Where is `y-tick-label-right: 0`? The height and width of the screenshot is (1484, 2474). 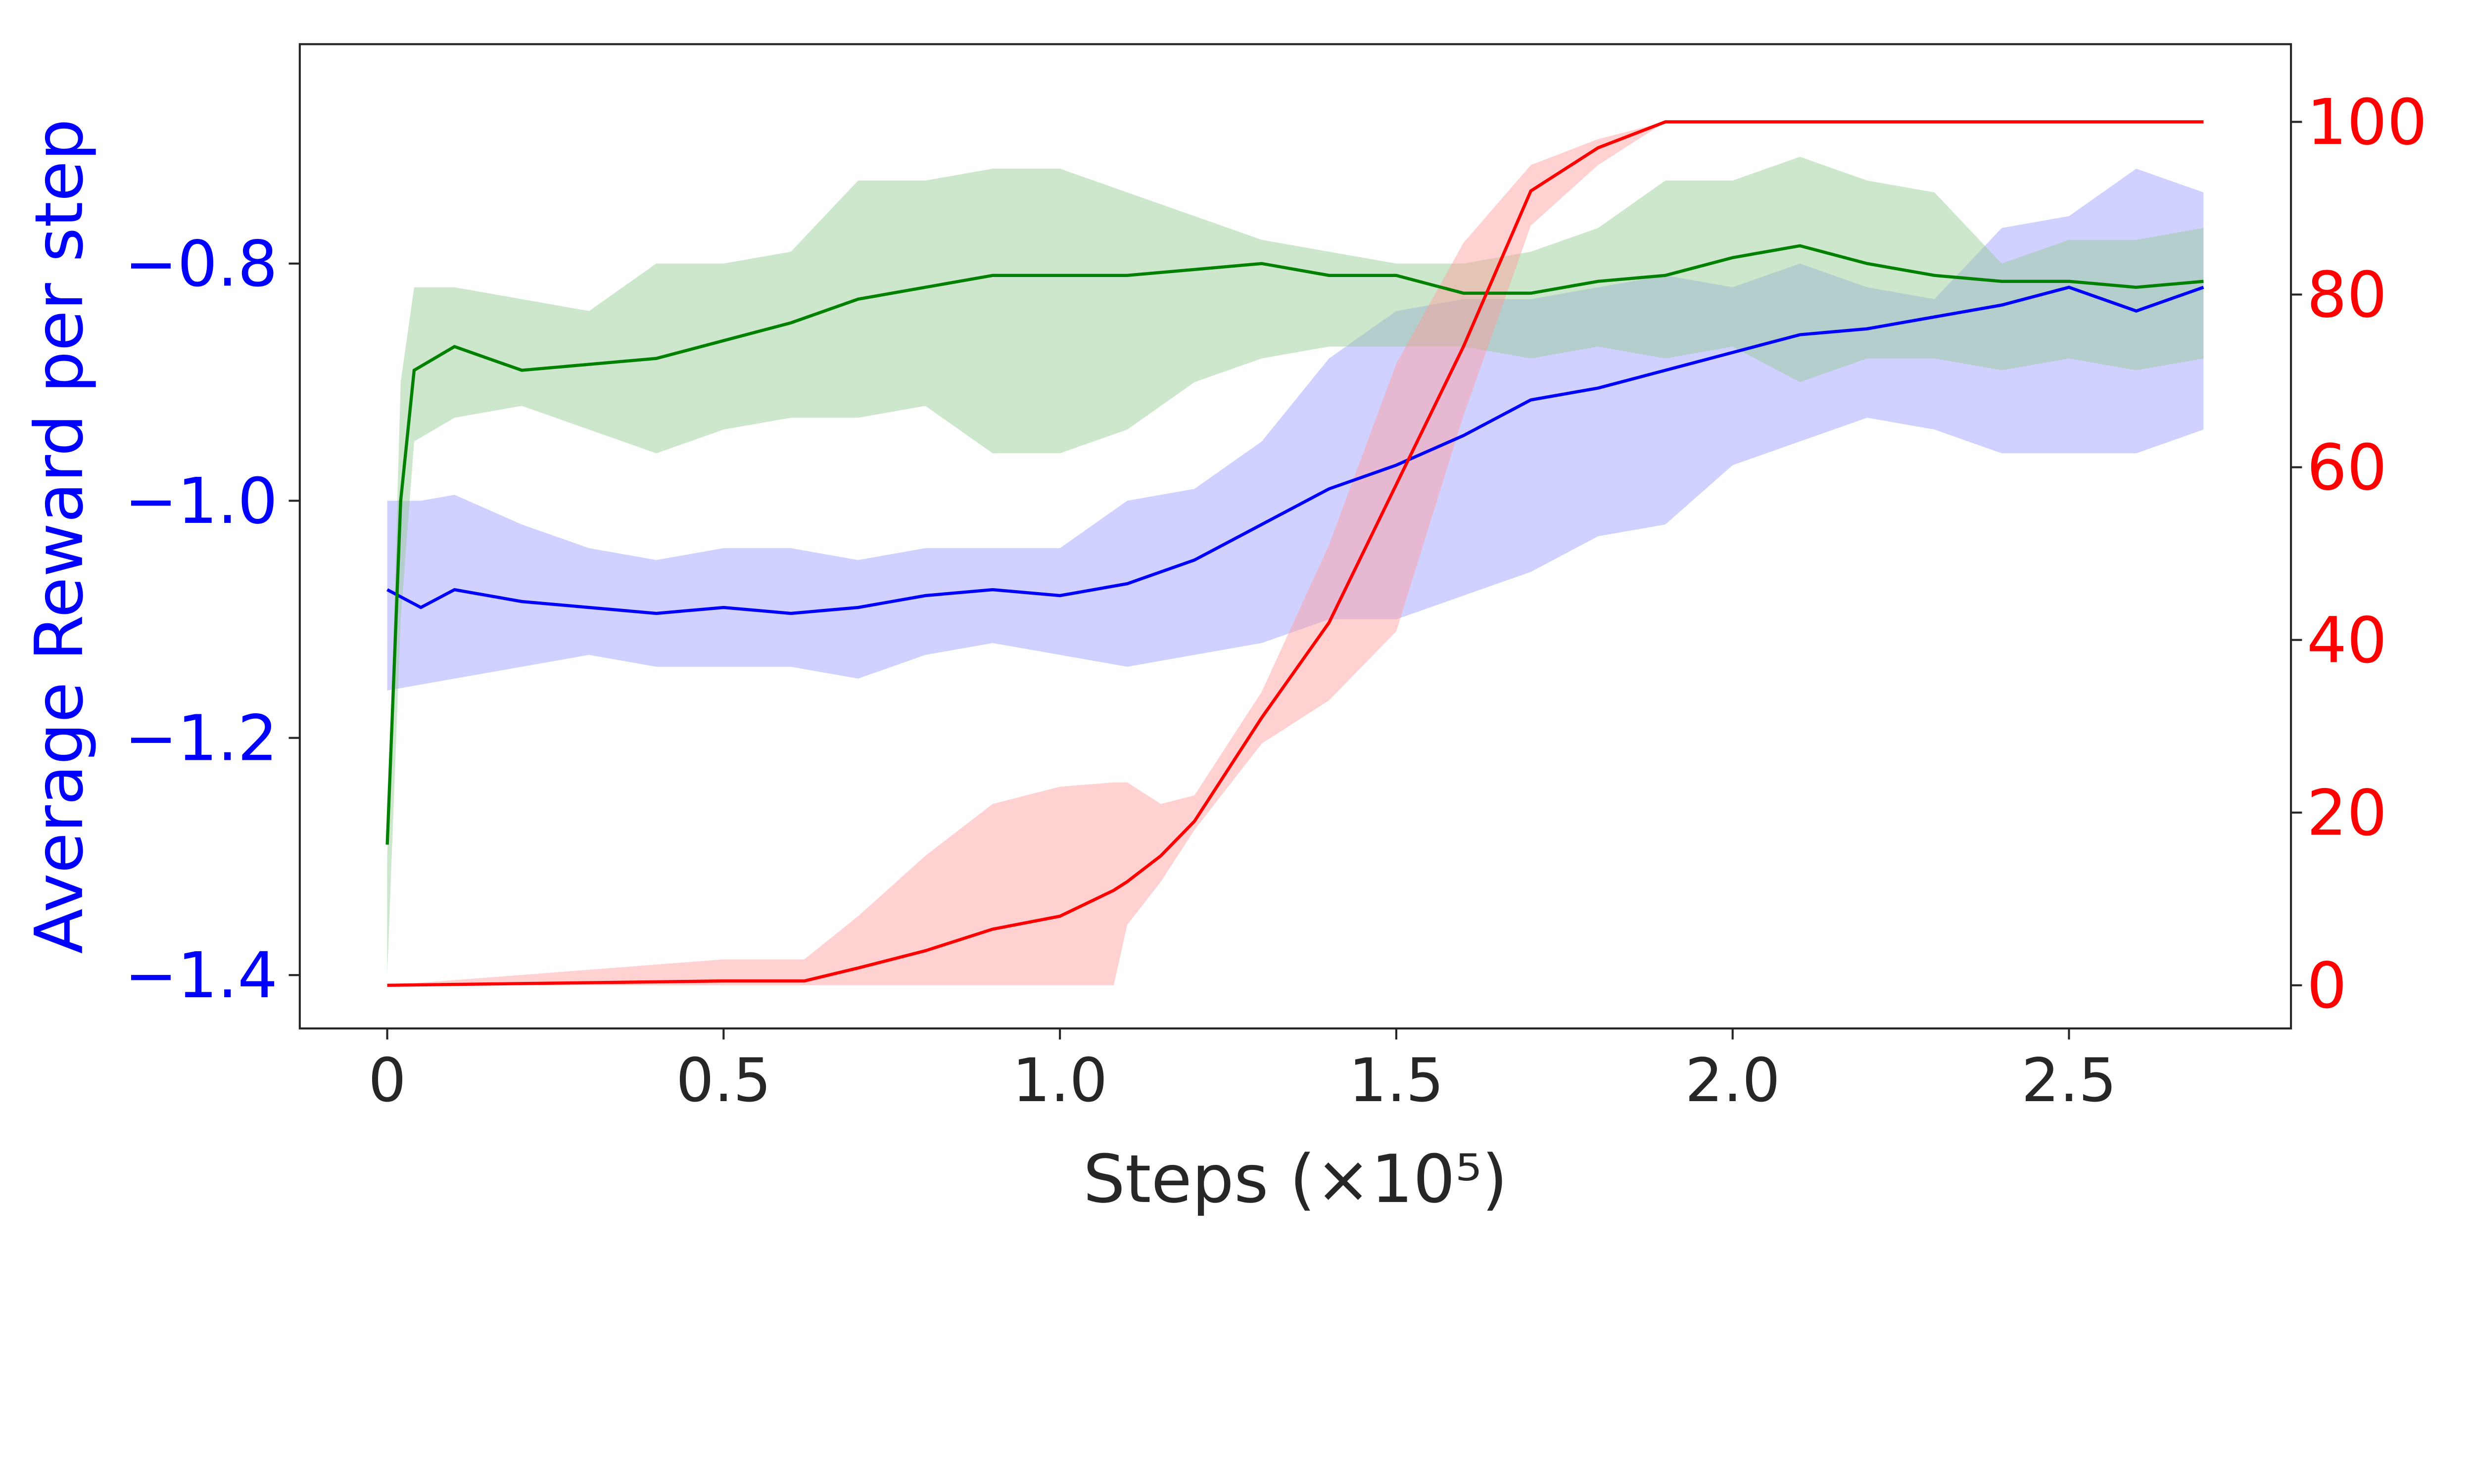
y-tick-label-right: 0 is located at coordinates (2327, 985).